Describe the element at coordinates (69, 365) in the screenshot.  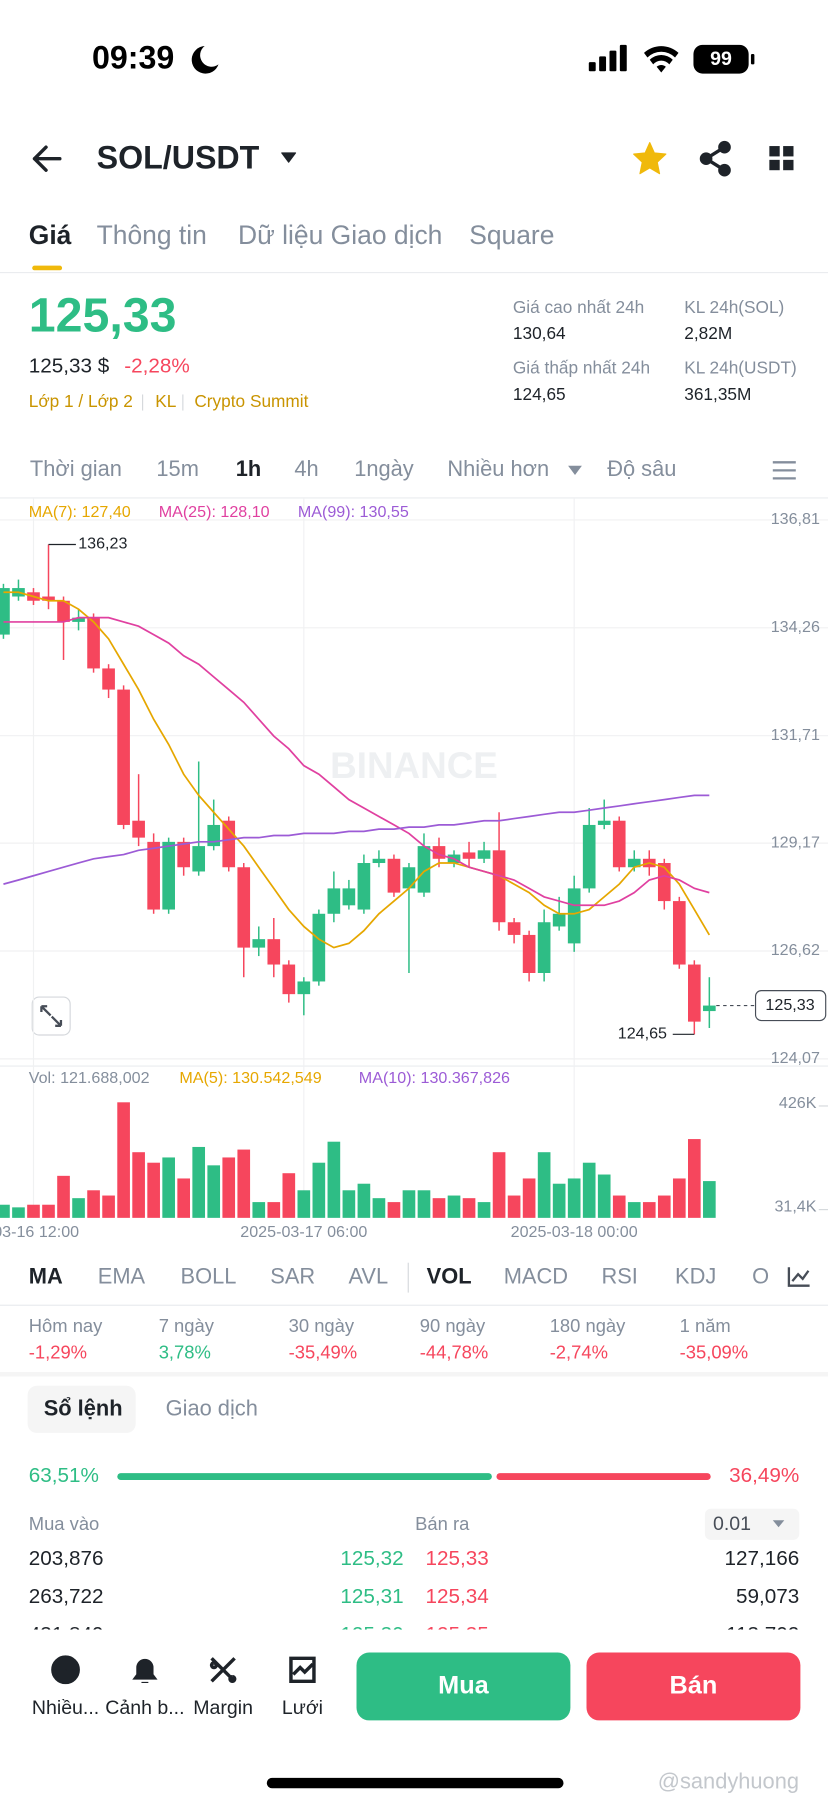
I see `usd-price: 125,33 $` at that location.